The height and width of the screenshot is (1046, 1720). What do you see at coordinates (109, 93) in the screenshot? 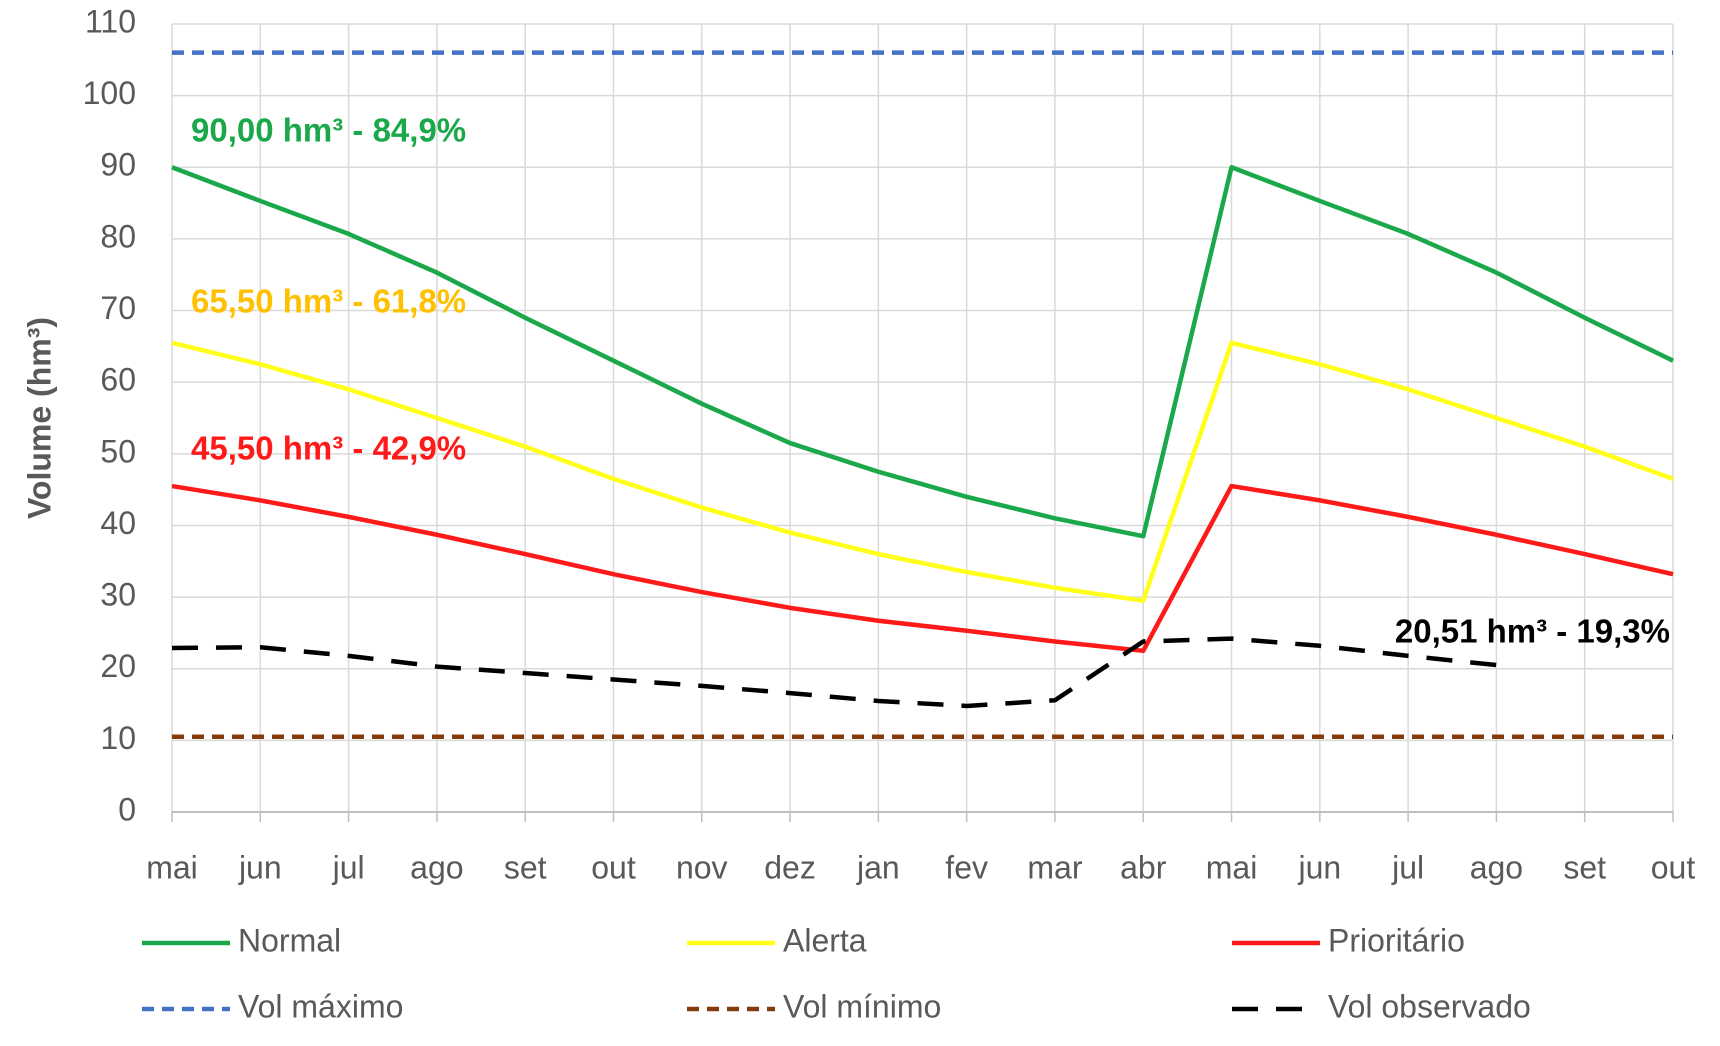
I see `y-tick-label: 100` at bounding box center [109, 93].